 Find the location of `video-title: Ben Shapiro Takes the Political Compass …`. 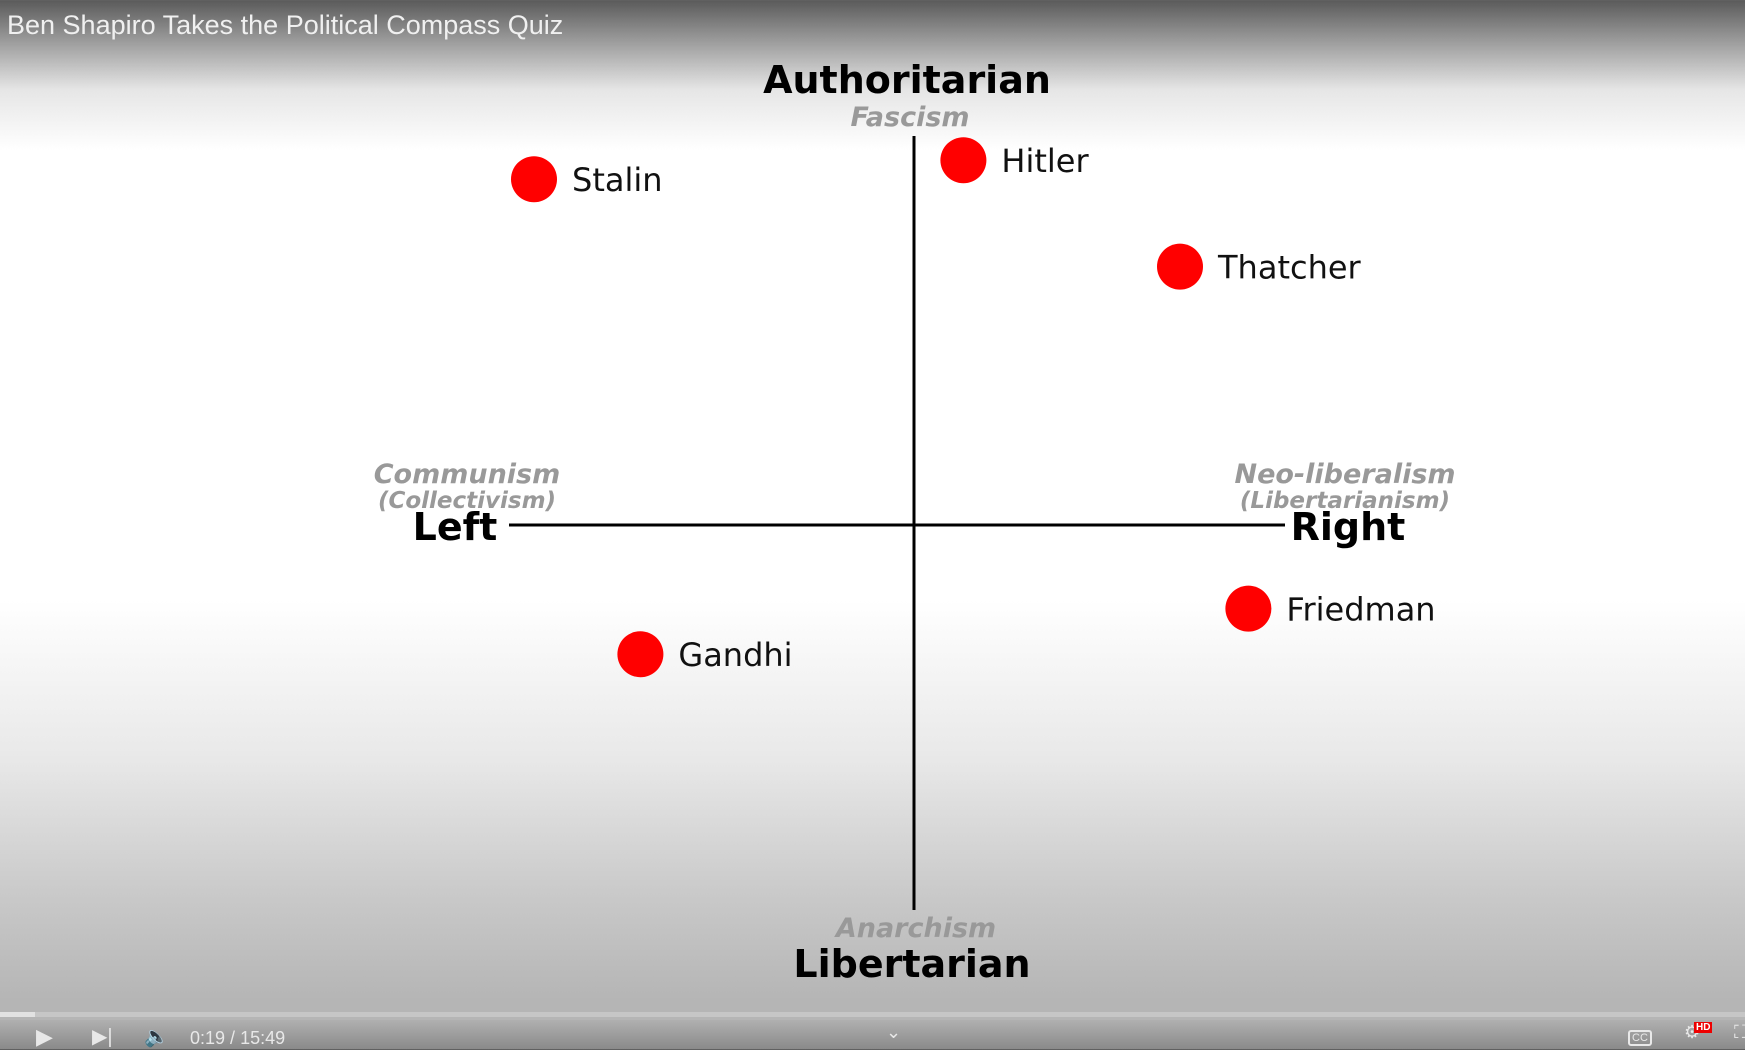

video-title: Ben Shapiro Takes the Political Compass … is located at coordinates (285, 25).